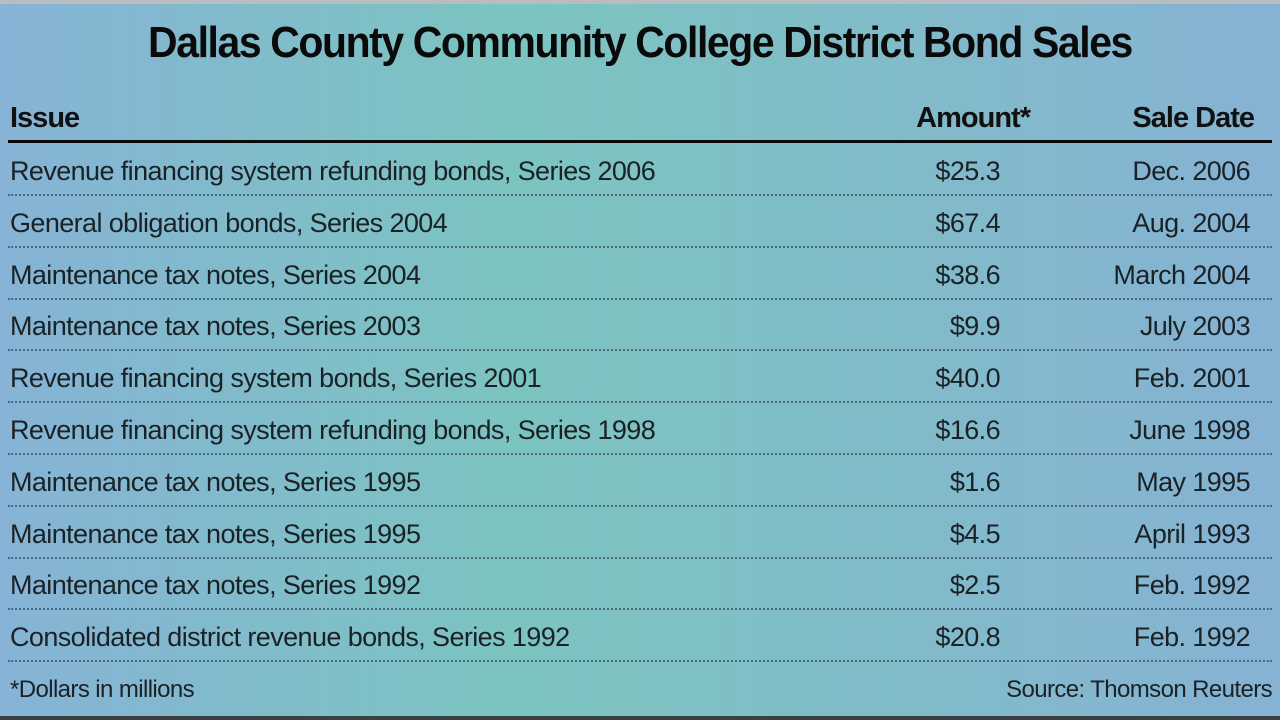 This screenshot has height=720, width=1280. What do you see at coordinates (1191, 171) in the screenshot?
I see `cell-sale-date: Dec. 2006` at bounding box center [1191, 171].